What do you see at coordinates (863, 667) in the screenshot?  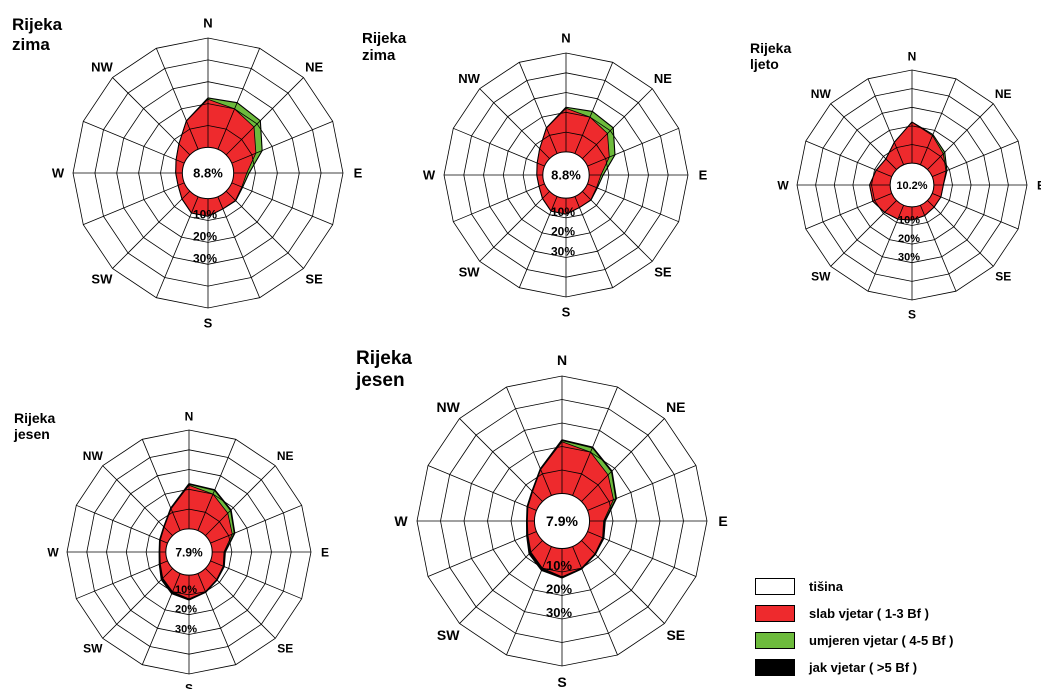 I see `legend-label: jak vjetar ( >5 Bf )` at bounding box center [863, 667].